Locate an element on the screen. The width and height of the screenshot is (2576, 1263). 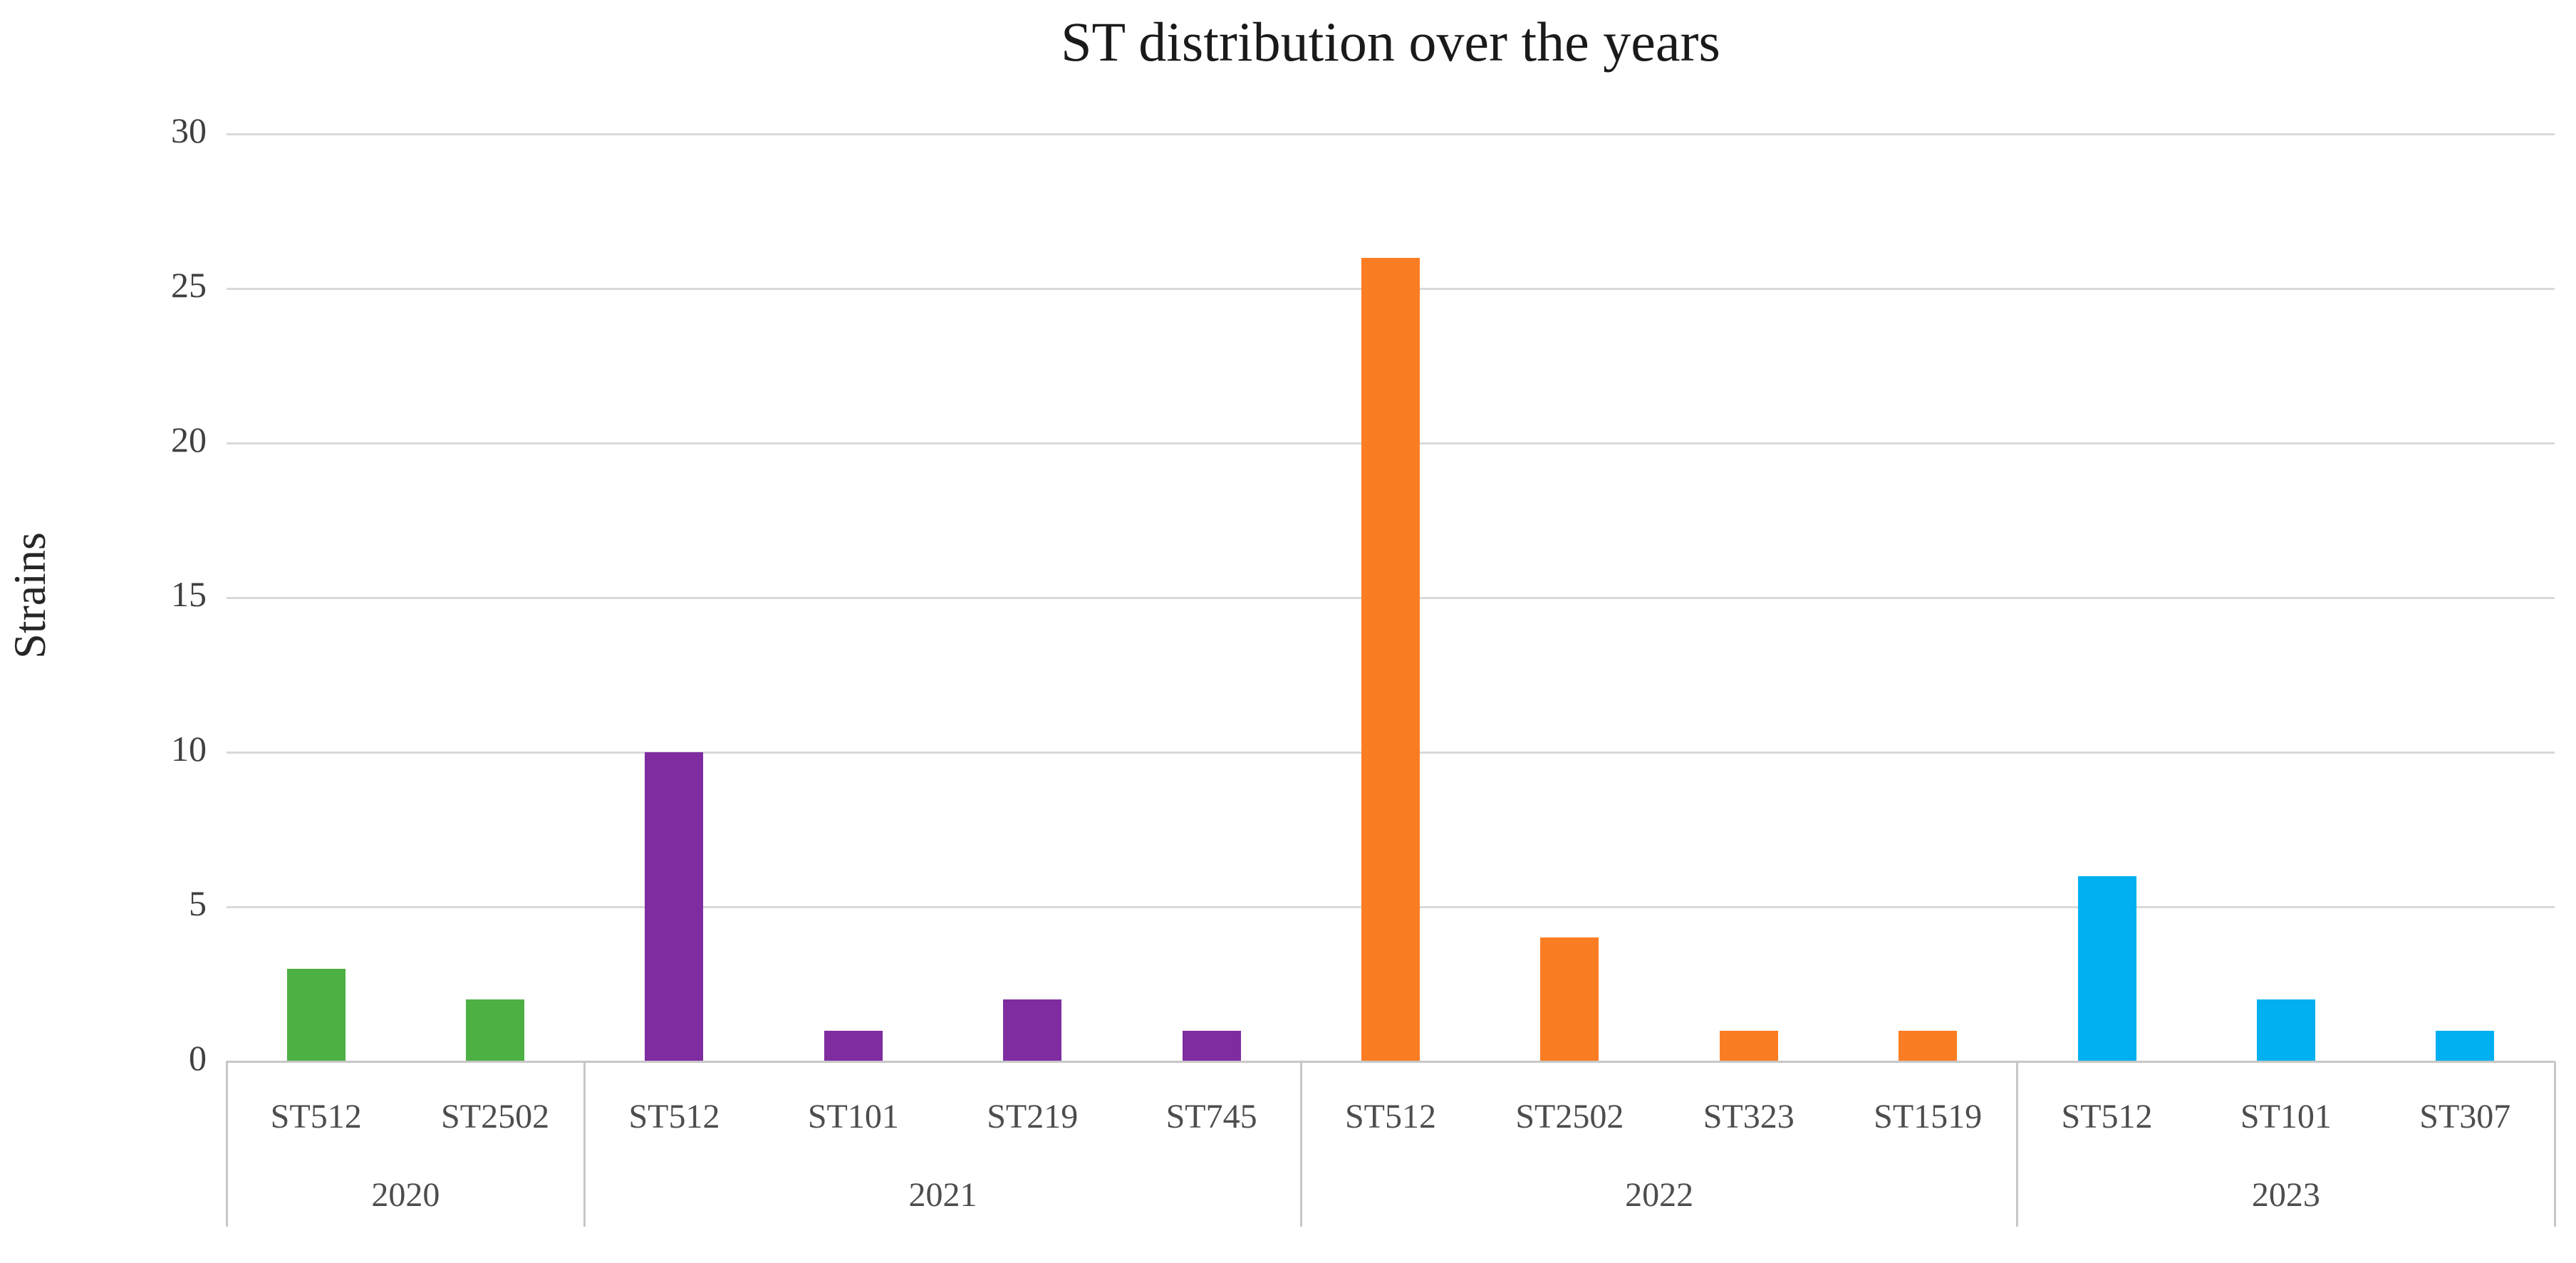
bar-2023-ST512 is located at coordinates (2106, 968).